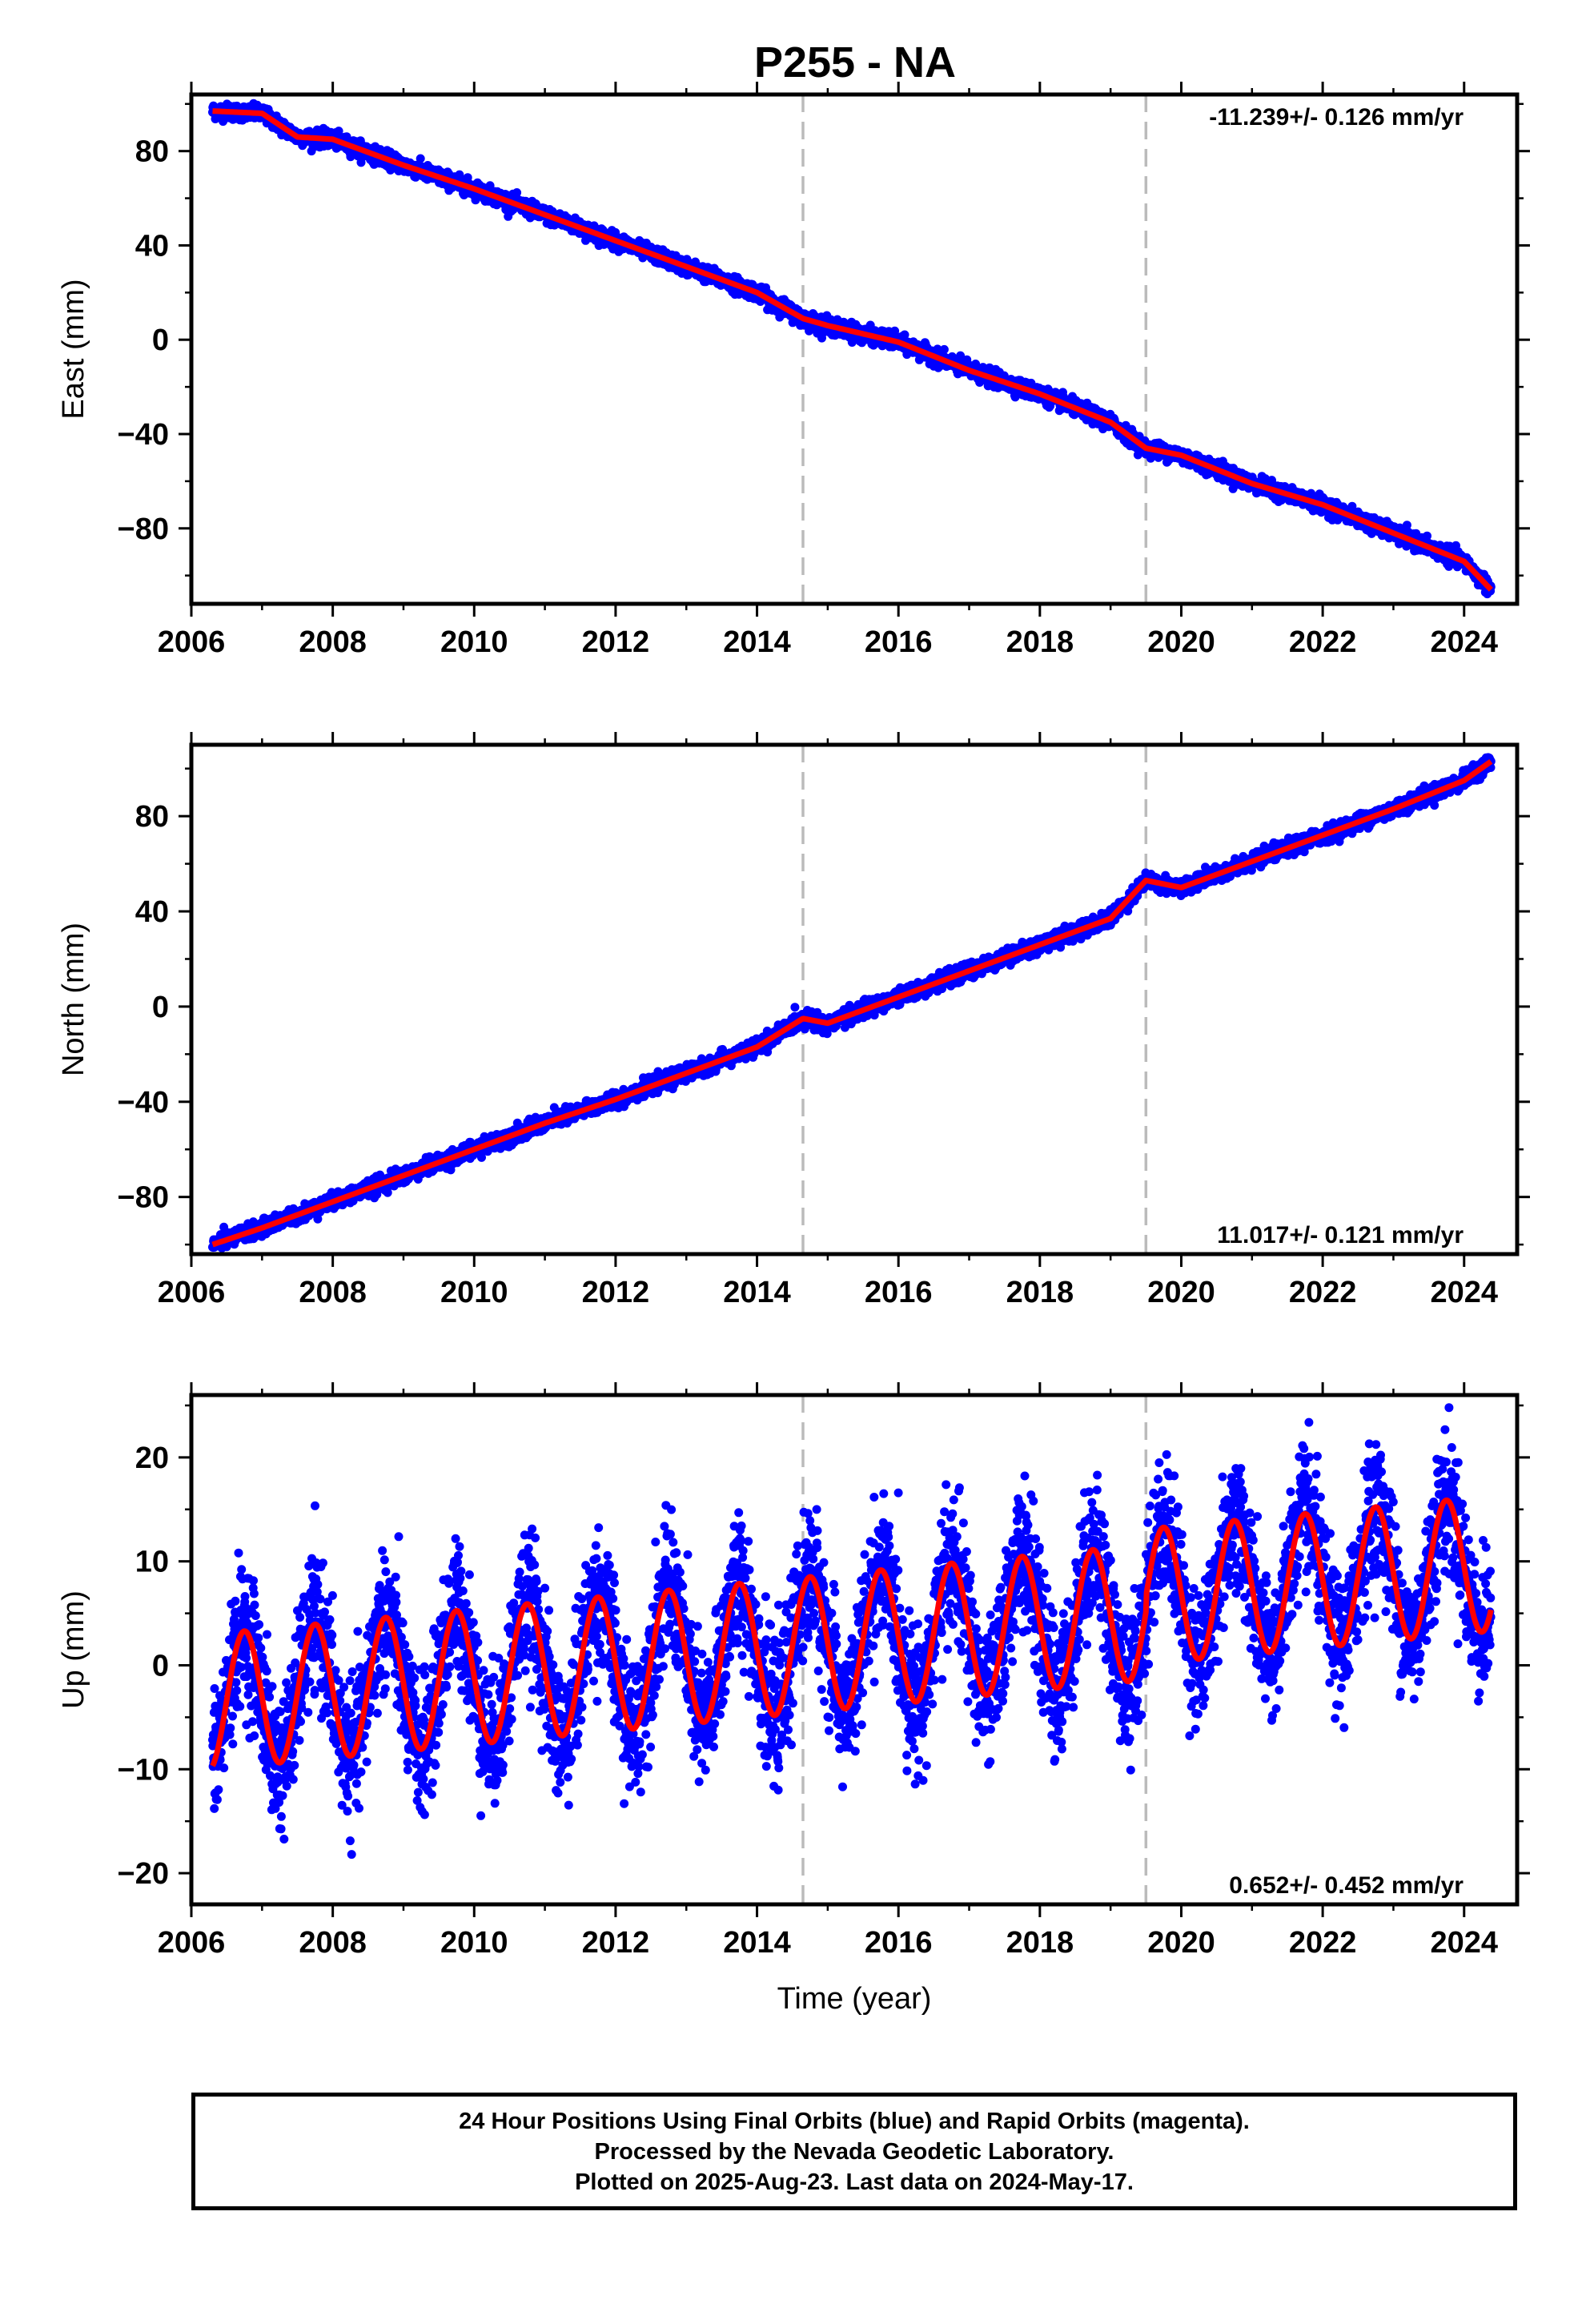  What do you see at coordinates (74, 1000) in the screenshot?
I see `y-axis-title: North (mm)` at bounding box center [74, 1000].